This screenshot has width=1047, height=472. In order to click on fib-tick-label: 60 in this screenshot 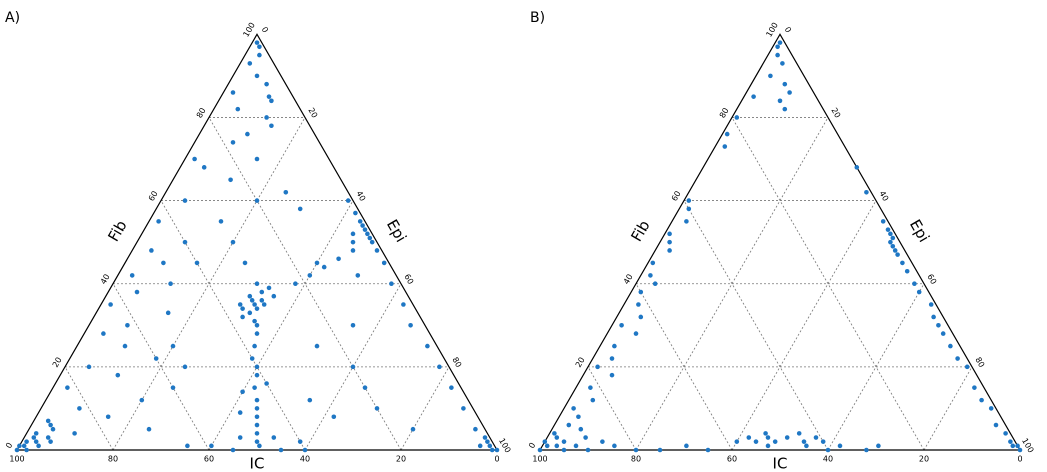, I will do `click(153, 195)`.